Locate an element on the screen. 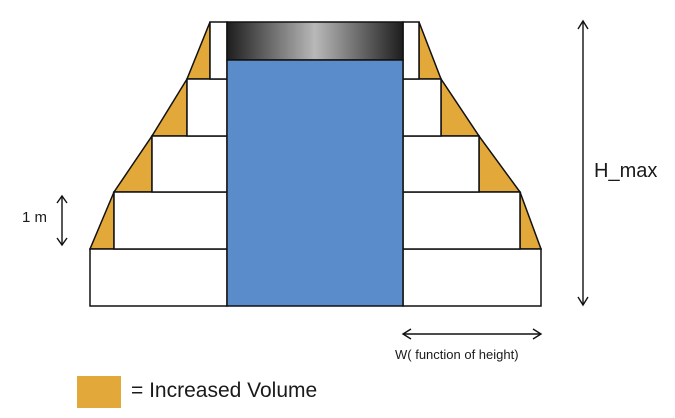 The image size is (675, 418). left-steps is located at coordinates (158, 164).